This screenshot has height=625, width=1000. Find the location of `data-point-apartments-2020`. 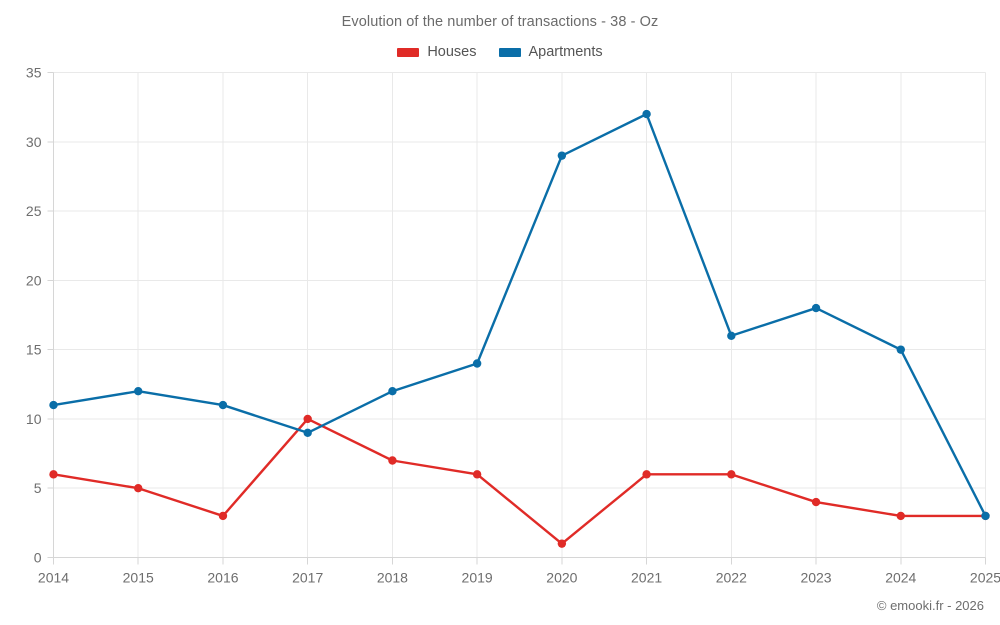

data-point-apartments-2020 is located at coordinates (562, 155).